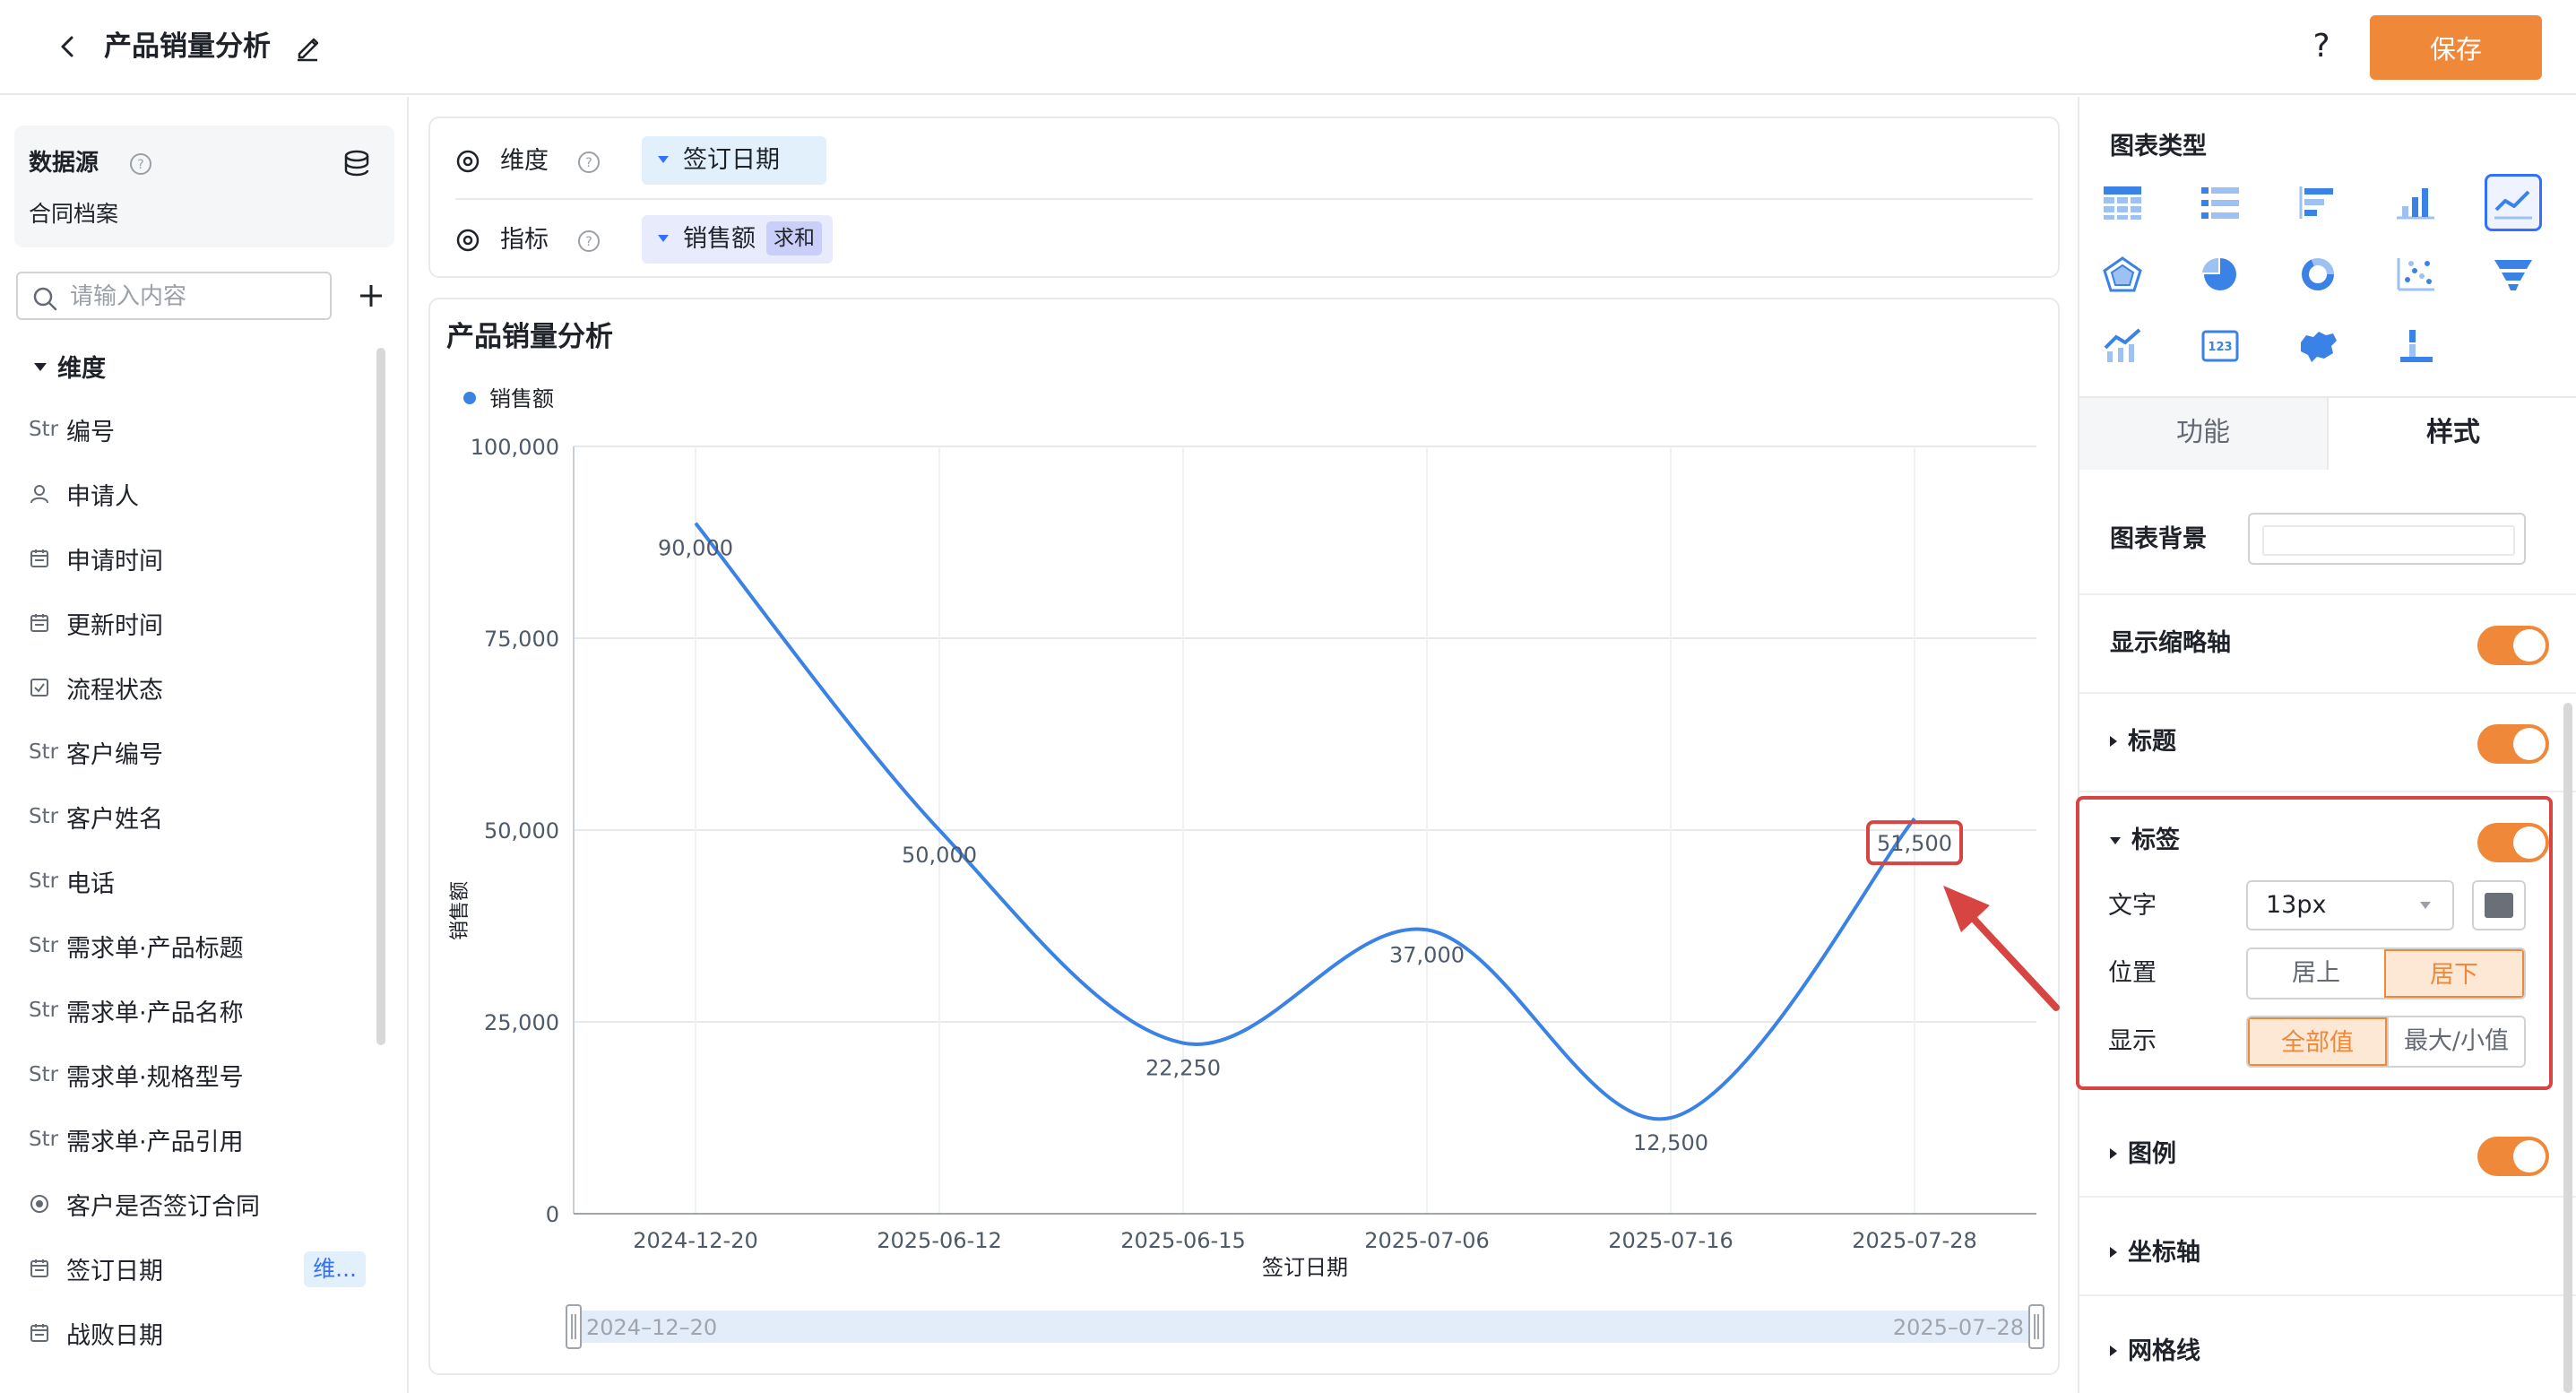 This screenshot has height=1393, width=2576. What do you see at coordinates (552, 1214) in the screenshot?
I see `y-tick-label: 0` at bounding box center [552, 1214].